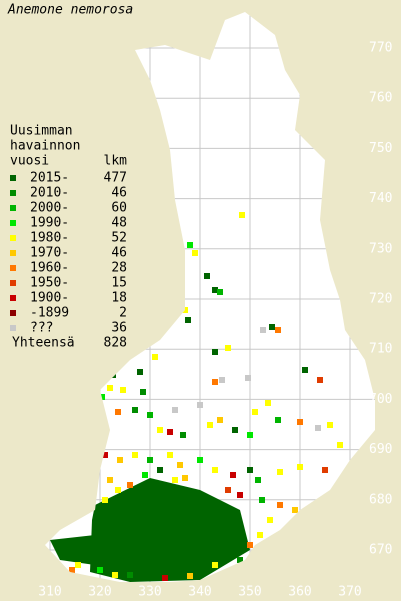  What do you see at coordinates (380, 248) in the screenshot?
I see `y-axis-label: 730` at bounding box center [380, 248].